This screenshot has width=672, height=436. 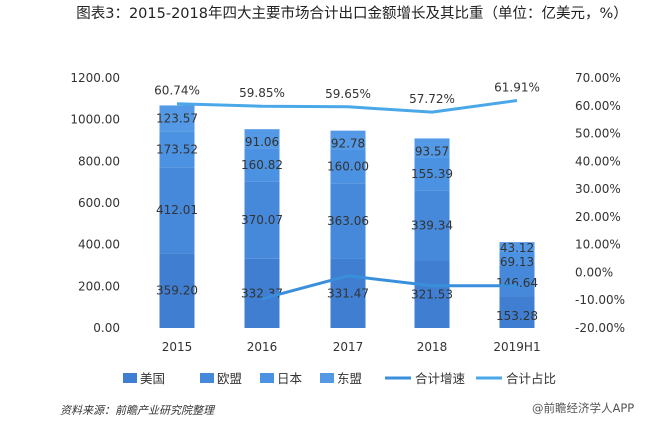 I want to click on legend-label: 欧盟, so click(x=229, y=378).